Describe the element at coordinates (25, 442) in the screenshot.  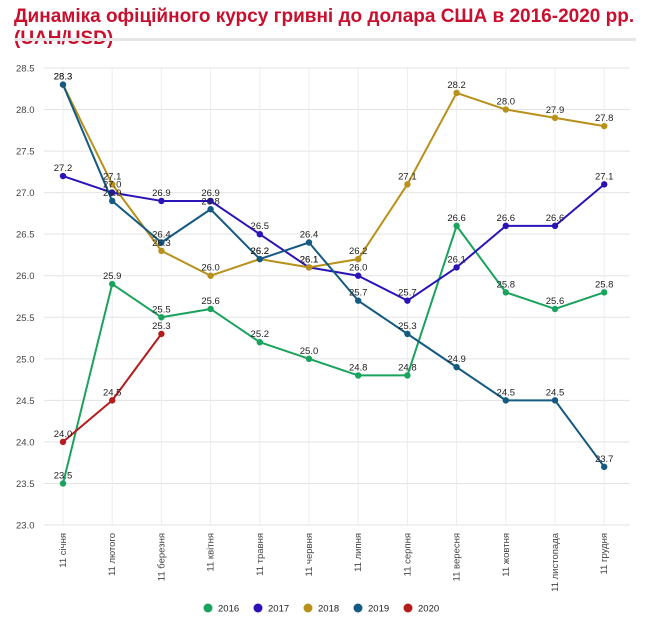
I see `y-tick-label: 24.0` at that location.